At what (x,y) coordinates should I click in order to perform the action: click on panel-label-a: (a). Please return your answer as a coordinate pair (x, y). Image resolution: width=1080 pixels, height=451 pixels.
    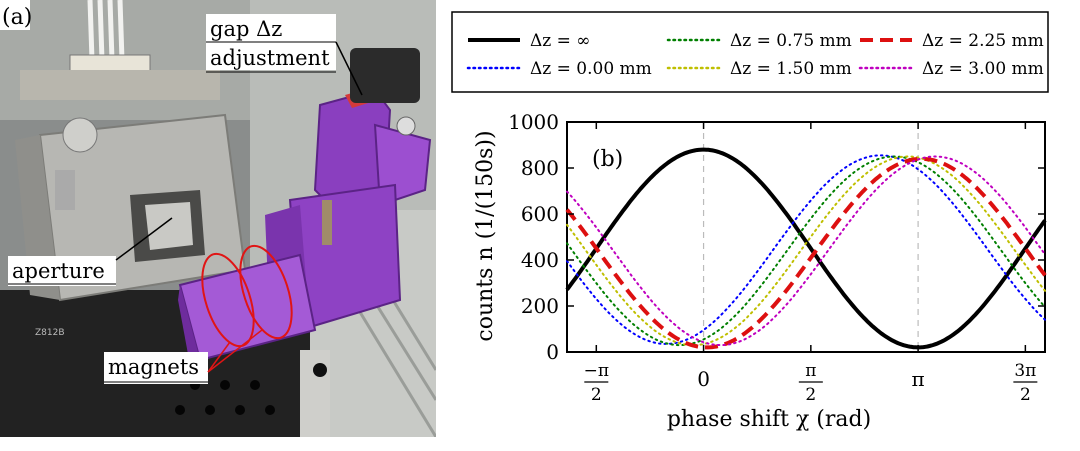
    Looking at the image, I should click on (17, 17).